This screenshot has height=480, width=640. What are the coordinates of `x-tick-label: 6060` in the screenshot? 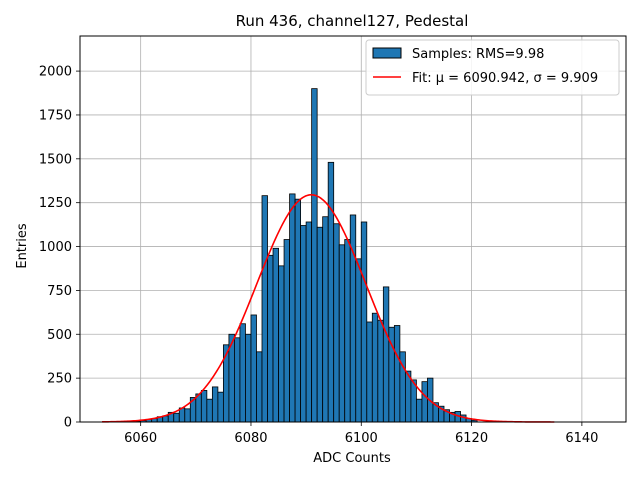 It's located at (140, 438).